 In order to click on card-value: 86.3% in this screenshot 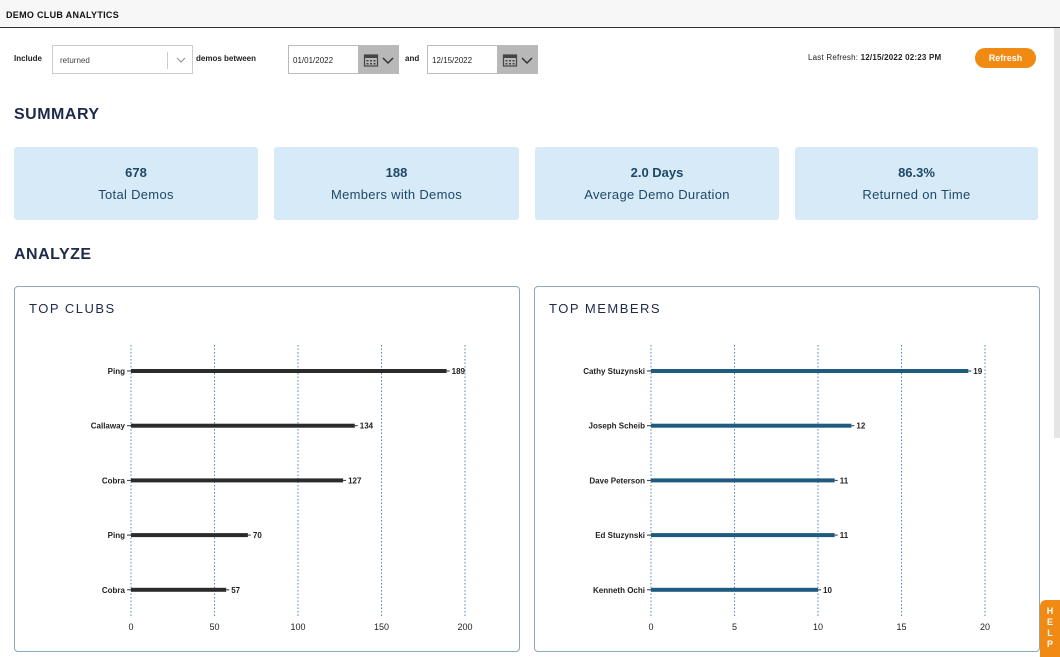, I will do `click(916, 172)`.